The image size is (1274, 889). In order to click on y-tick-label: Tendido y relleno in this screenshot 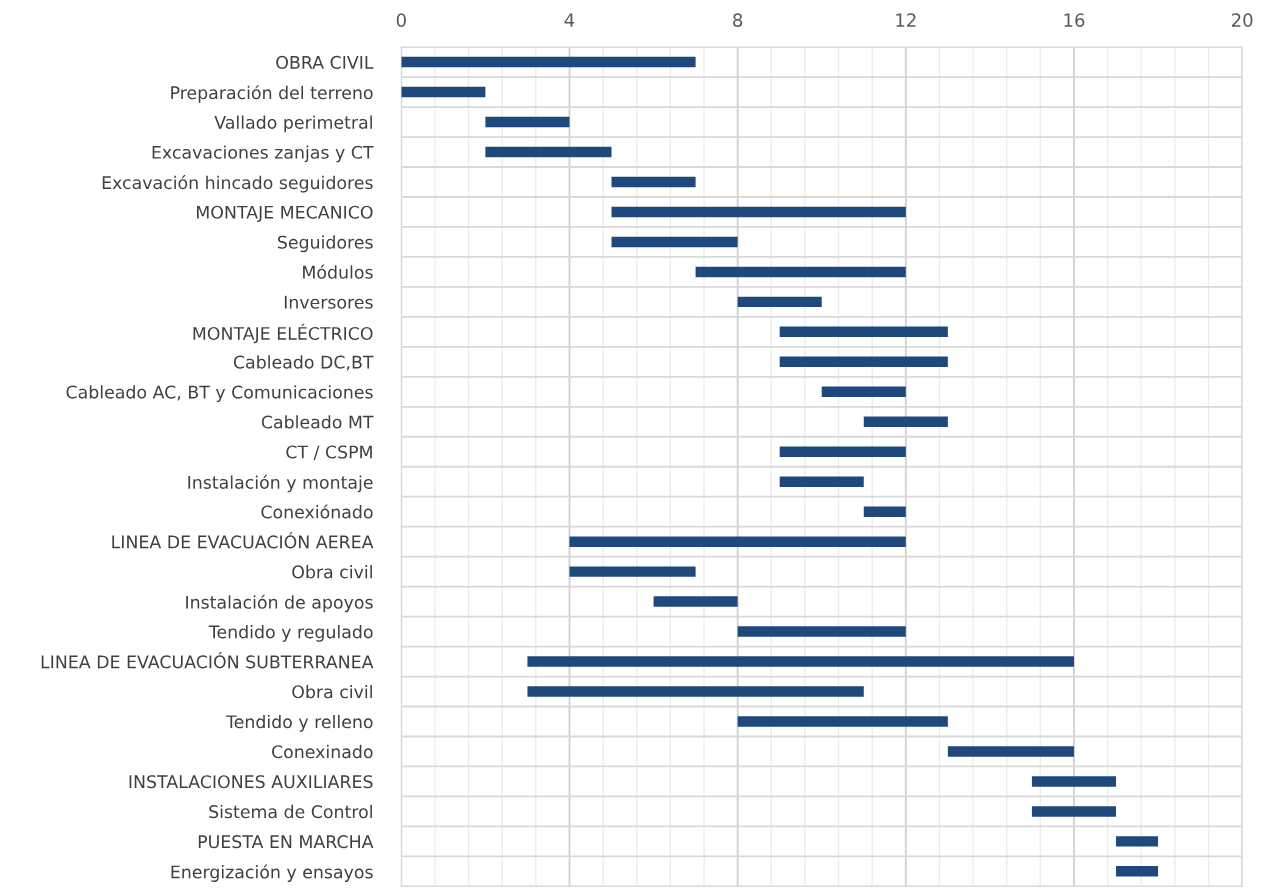, I will do `click(299, 723)`.